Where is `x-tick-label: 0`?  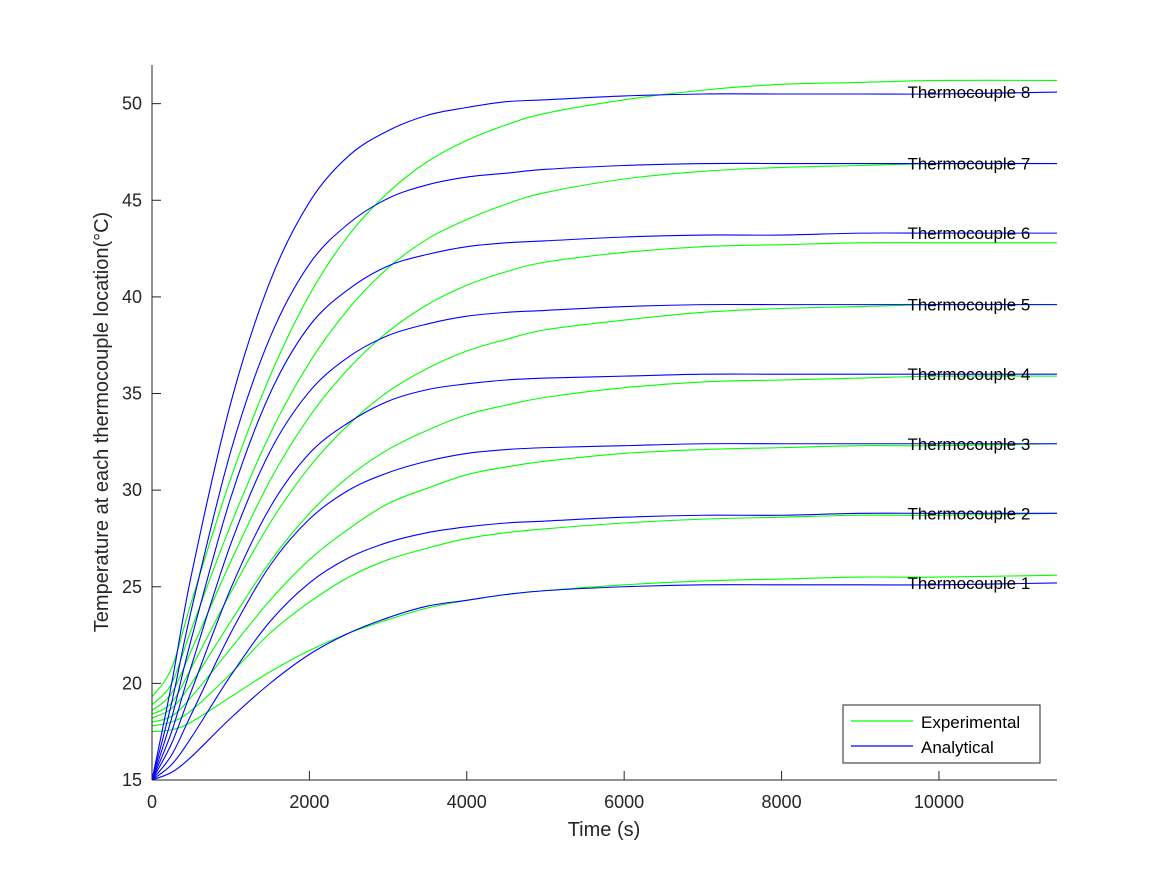 x-tick-label: 0 is located at coordinates (152, 802).